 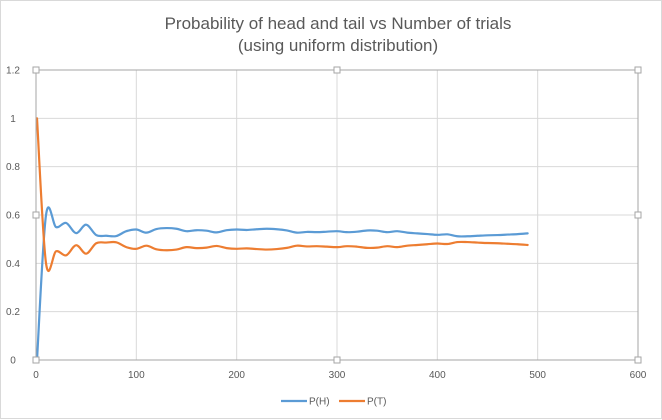 I want to click on y-tick-label: 0, so click(x=13, y=361).